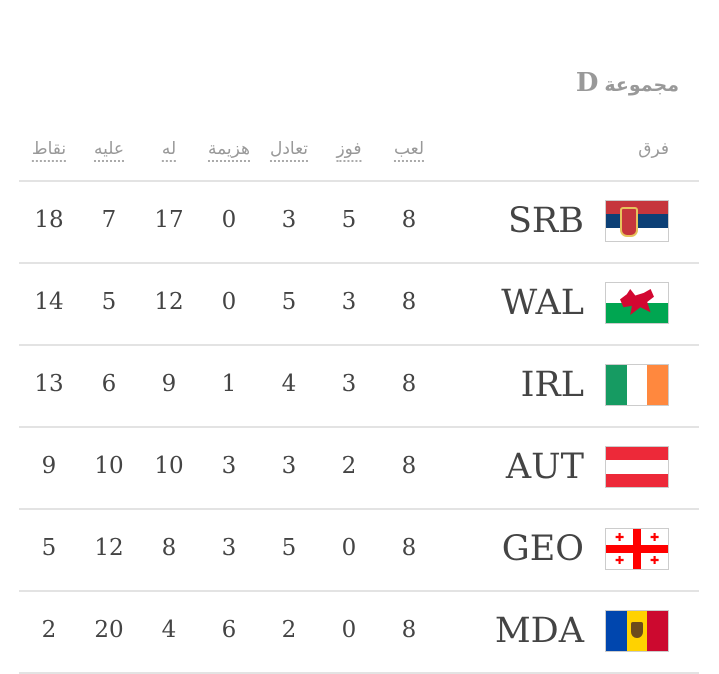 The height and width of the screenshot is (674, 719). What do you see at coordinates (637, 549) in the screenshot?
I see `georgia-flag-icon: ✚ ✚ ✚ ✚` at bounding box center [637, 549].